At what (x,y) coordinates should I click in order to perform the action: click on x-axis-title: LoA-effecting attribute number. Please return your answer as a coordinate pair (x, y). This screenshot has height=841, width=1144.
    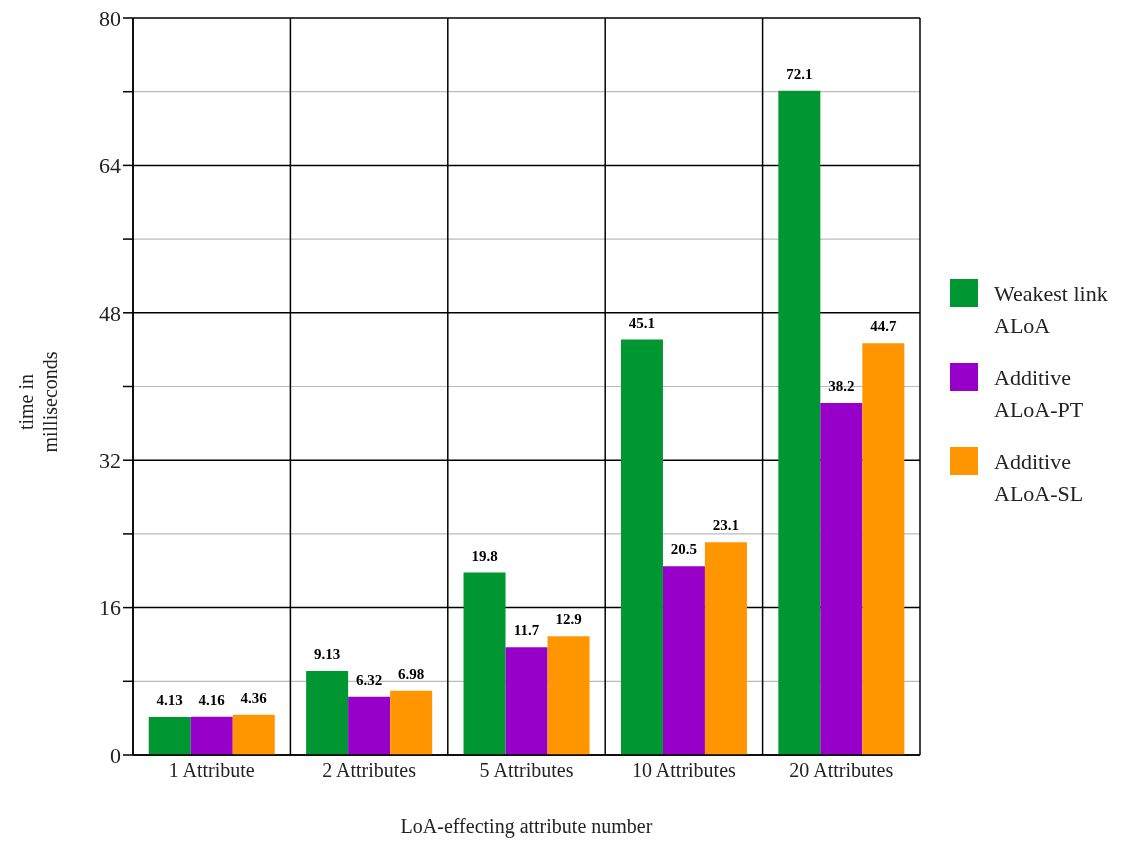
    Looking at the image, I should click on (526, 826).